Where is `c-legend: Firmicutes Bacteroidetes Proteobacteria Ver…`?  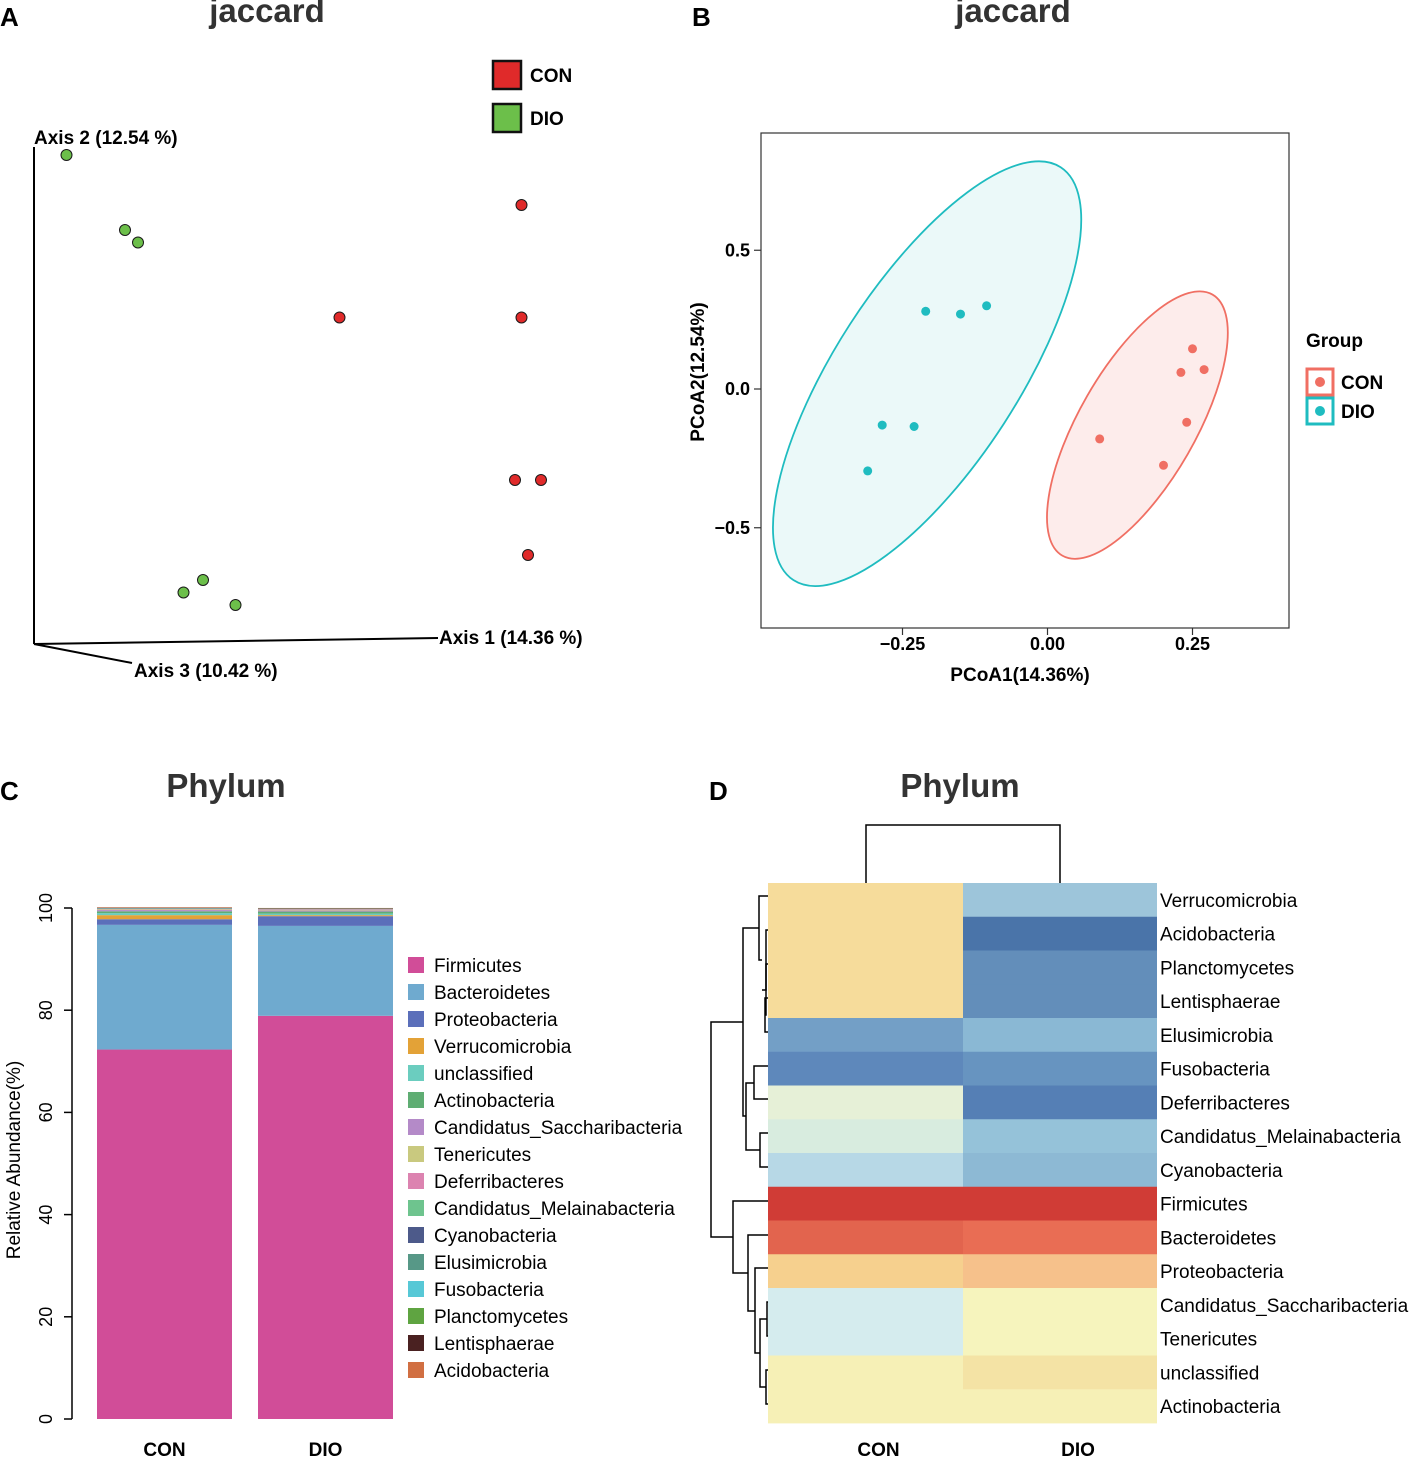
c-legend: Firmicutes Bacteroidetes Proteobacteria Ver… is located at coordinates (545, 1169).